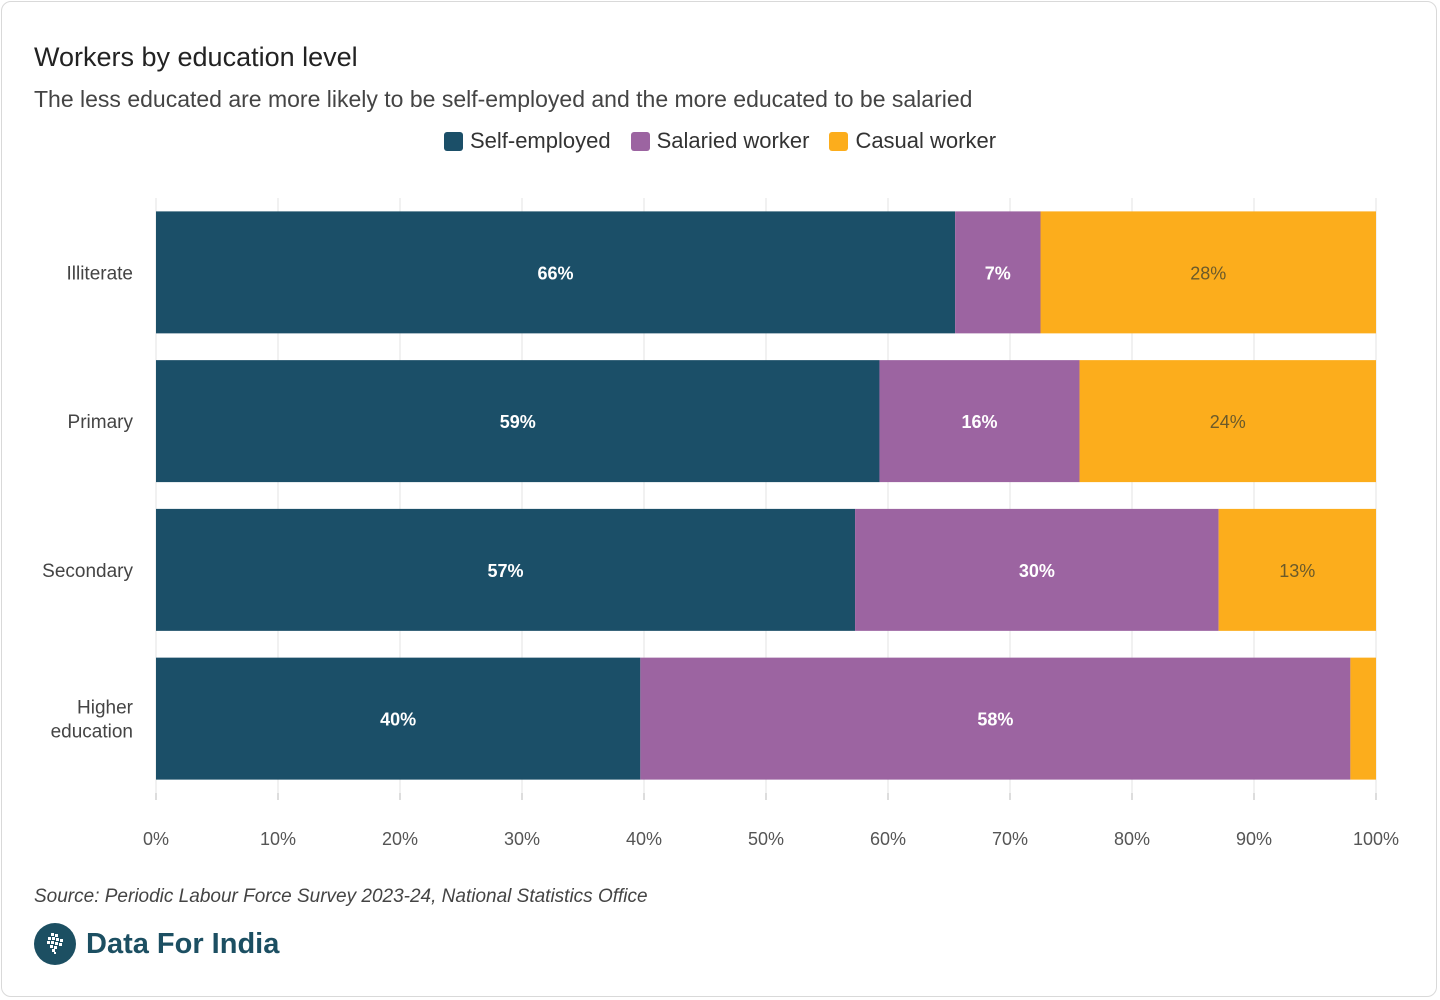 The height and width of the screenshot is (1000, 1440). I want to click on legend-label: Salaried worker, so click(733, 140).